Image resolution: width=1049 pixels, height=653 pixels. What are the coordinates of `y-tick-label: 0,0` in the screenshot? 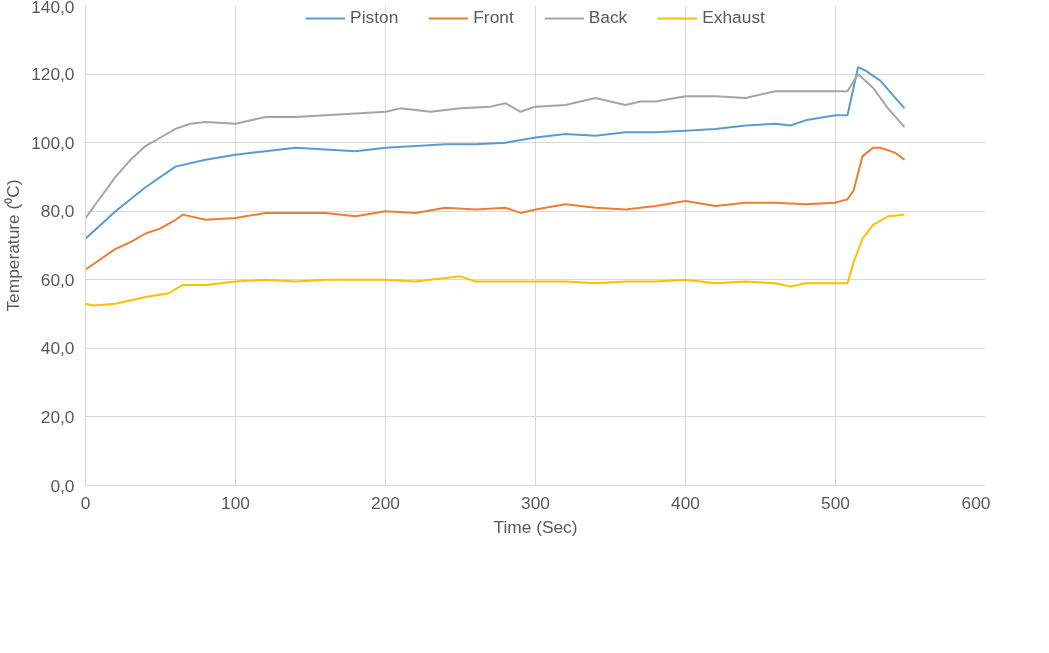 It's located at (62, 485).